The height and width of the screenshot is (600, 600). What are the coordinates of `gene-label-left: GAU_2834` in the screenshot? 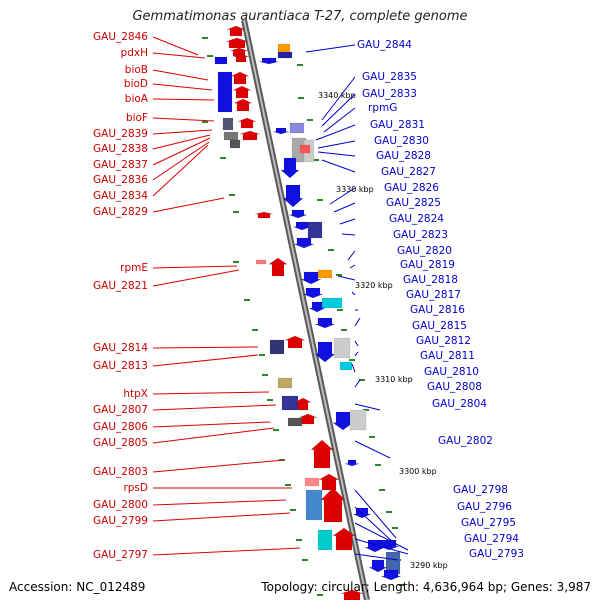 It's located at (120, 196).